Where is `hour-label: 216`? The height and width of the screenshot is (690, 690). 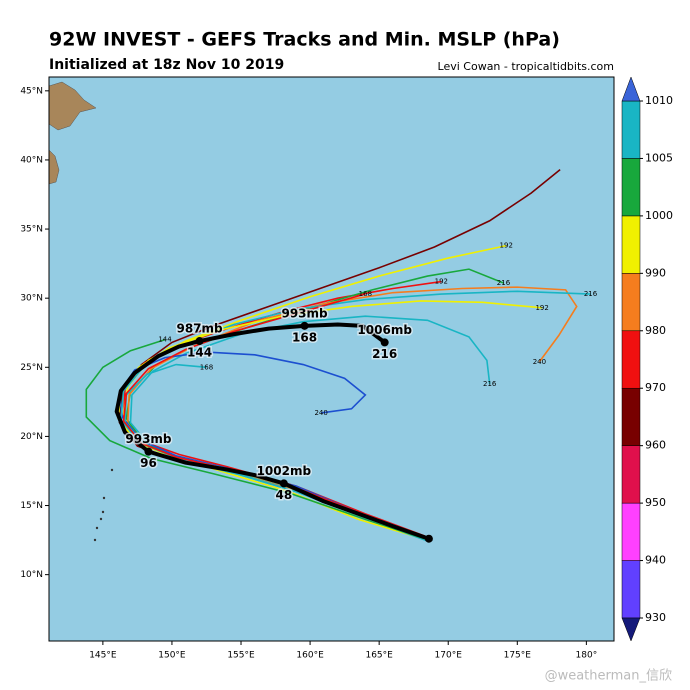
hour-label: 216 is located at coordinates (384, 354).